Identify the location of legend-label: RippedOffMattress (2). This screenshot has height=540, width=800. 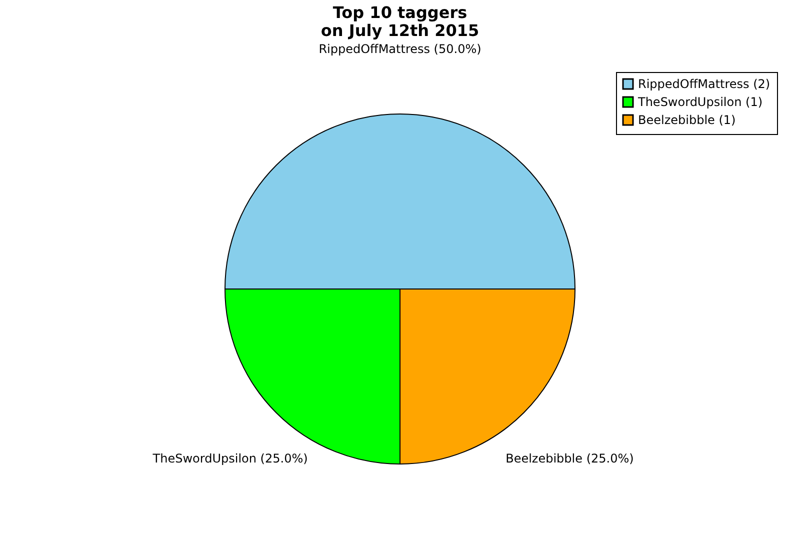
(704, 84).